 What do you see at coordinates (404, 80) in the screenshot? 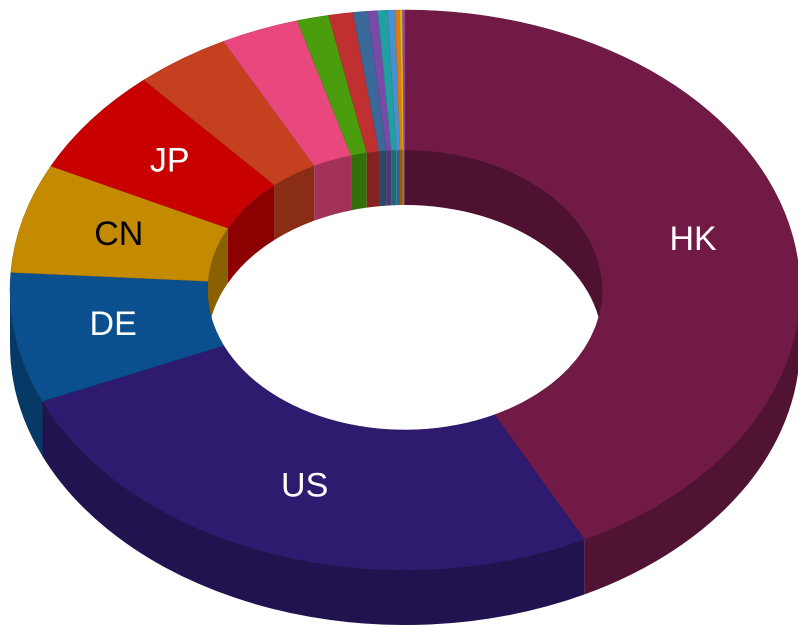
I see `slice` at bounding box center [404, 80].